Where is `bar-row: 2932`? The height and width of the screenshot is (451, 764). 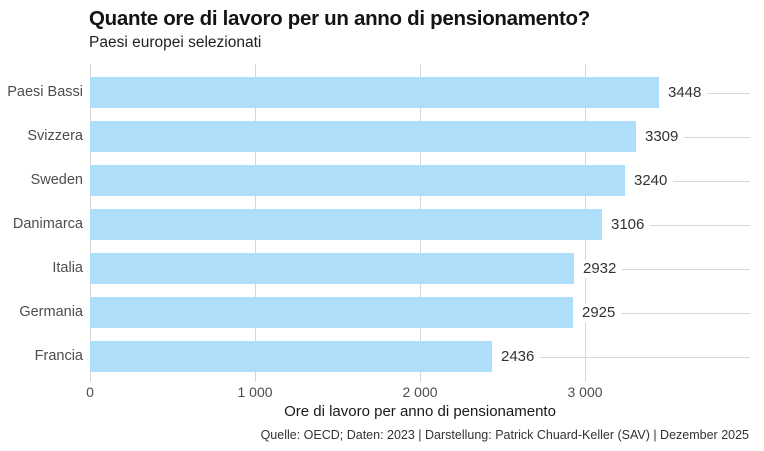 bar-row: 2932 is located at coordinates (420, 268).